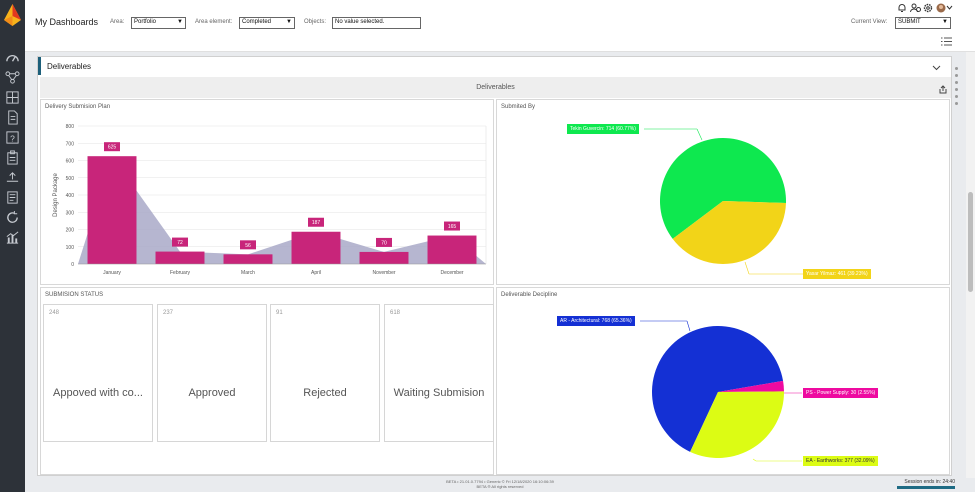 This screenshot has height=492, width=975. Describe the element at coordinates (267, 23) in the screenshot. I see `area-element-select: Completed ▼` at that location.